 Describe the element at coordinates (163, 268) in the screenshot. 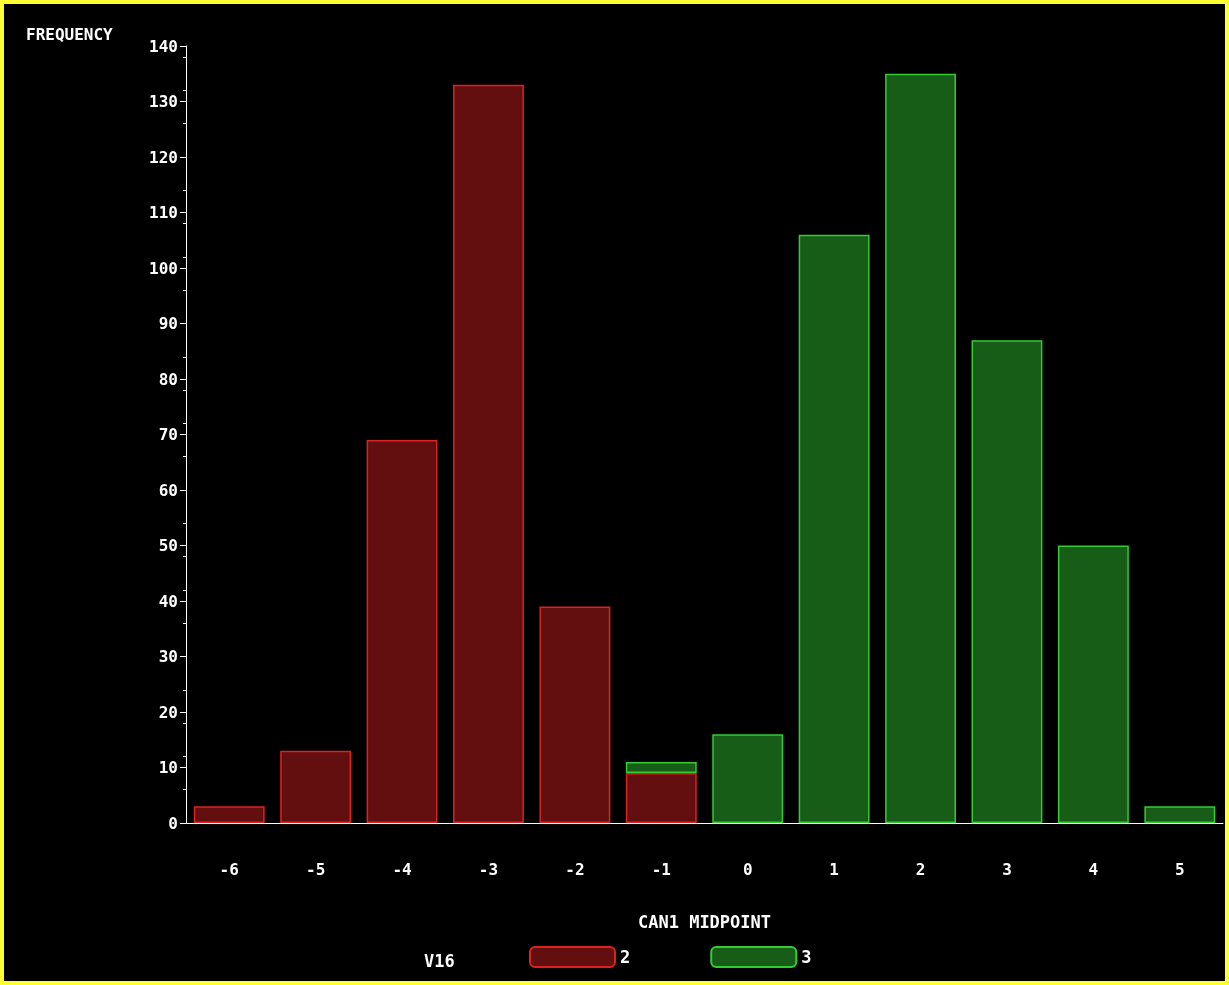

I see `y-tick-label: 100` at that location.